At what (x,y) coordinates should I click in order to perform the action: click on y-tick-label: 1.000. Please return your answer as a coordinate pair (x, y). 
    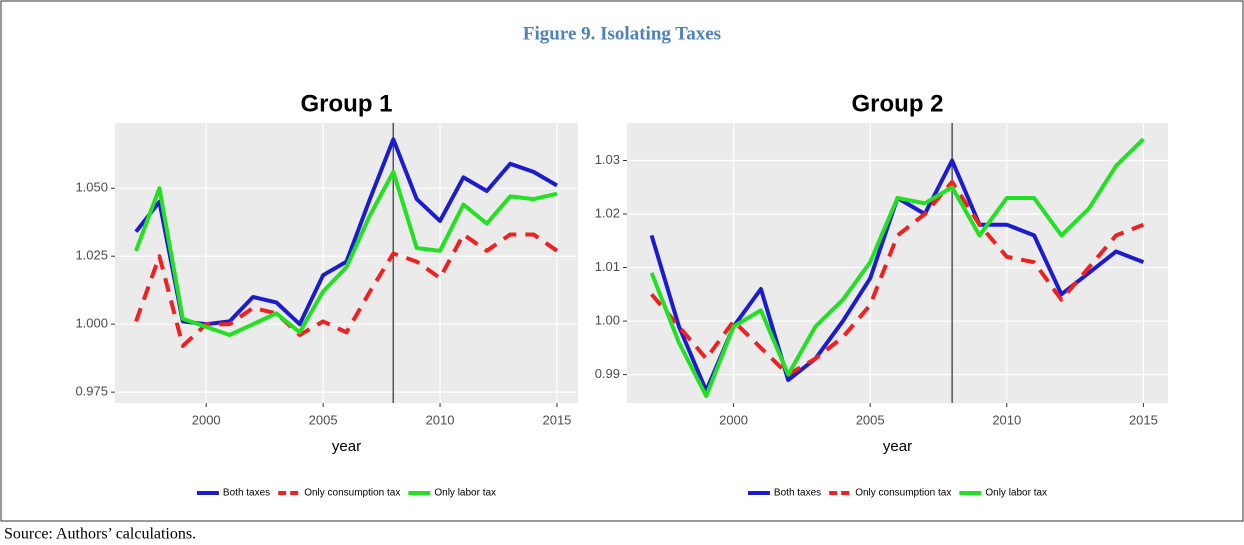
    Looking at the image, I should click on (91, 323).